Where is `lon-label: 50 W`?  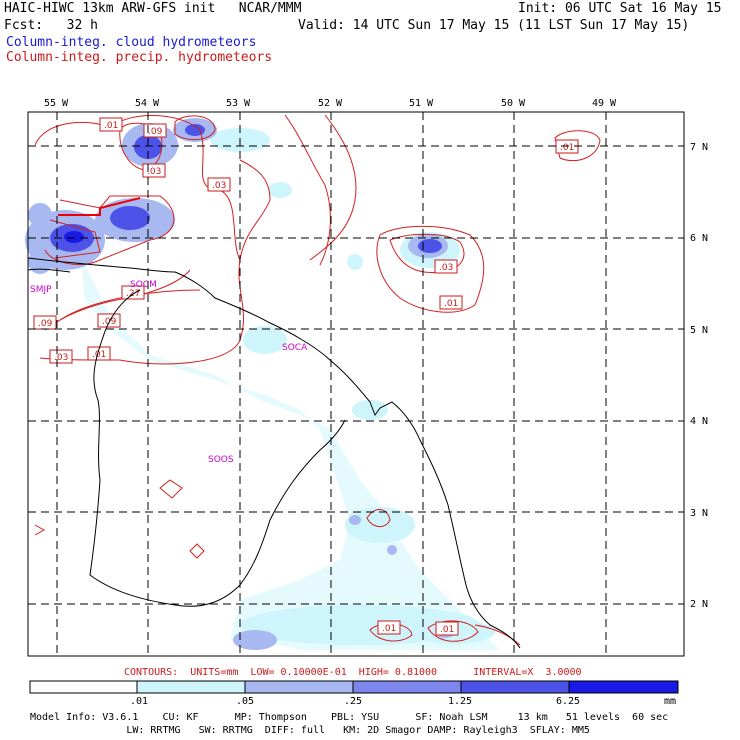 lon-label: 50 W is located at coordinates (513, 103).